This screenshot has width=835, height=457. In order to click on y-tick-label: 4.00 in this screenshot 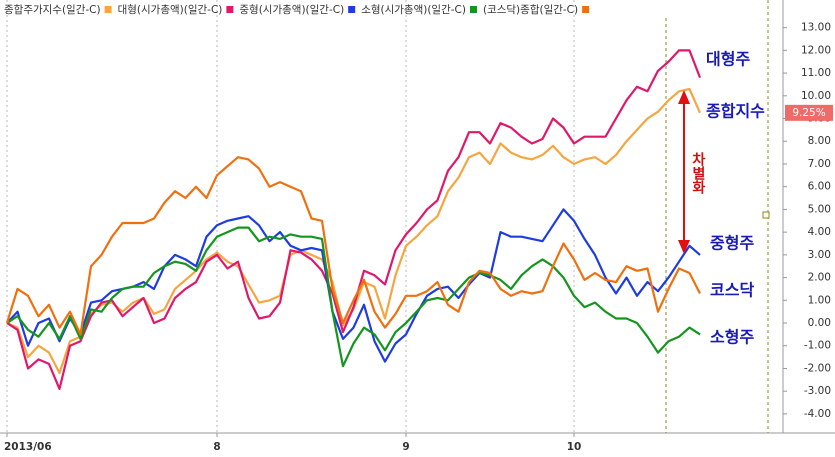, I will do `click(819, 232)`.